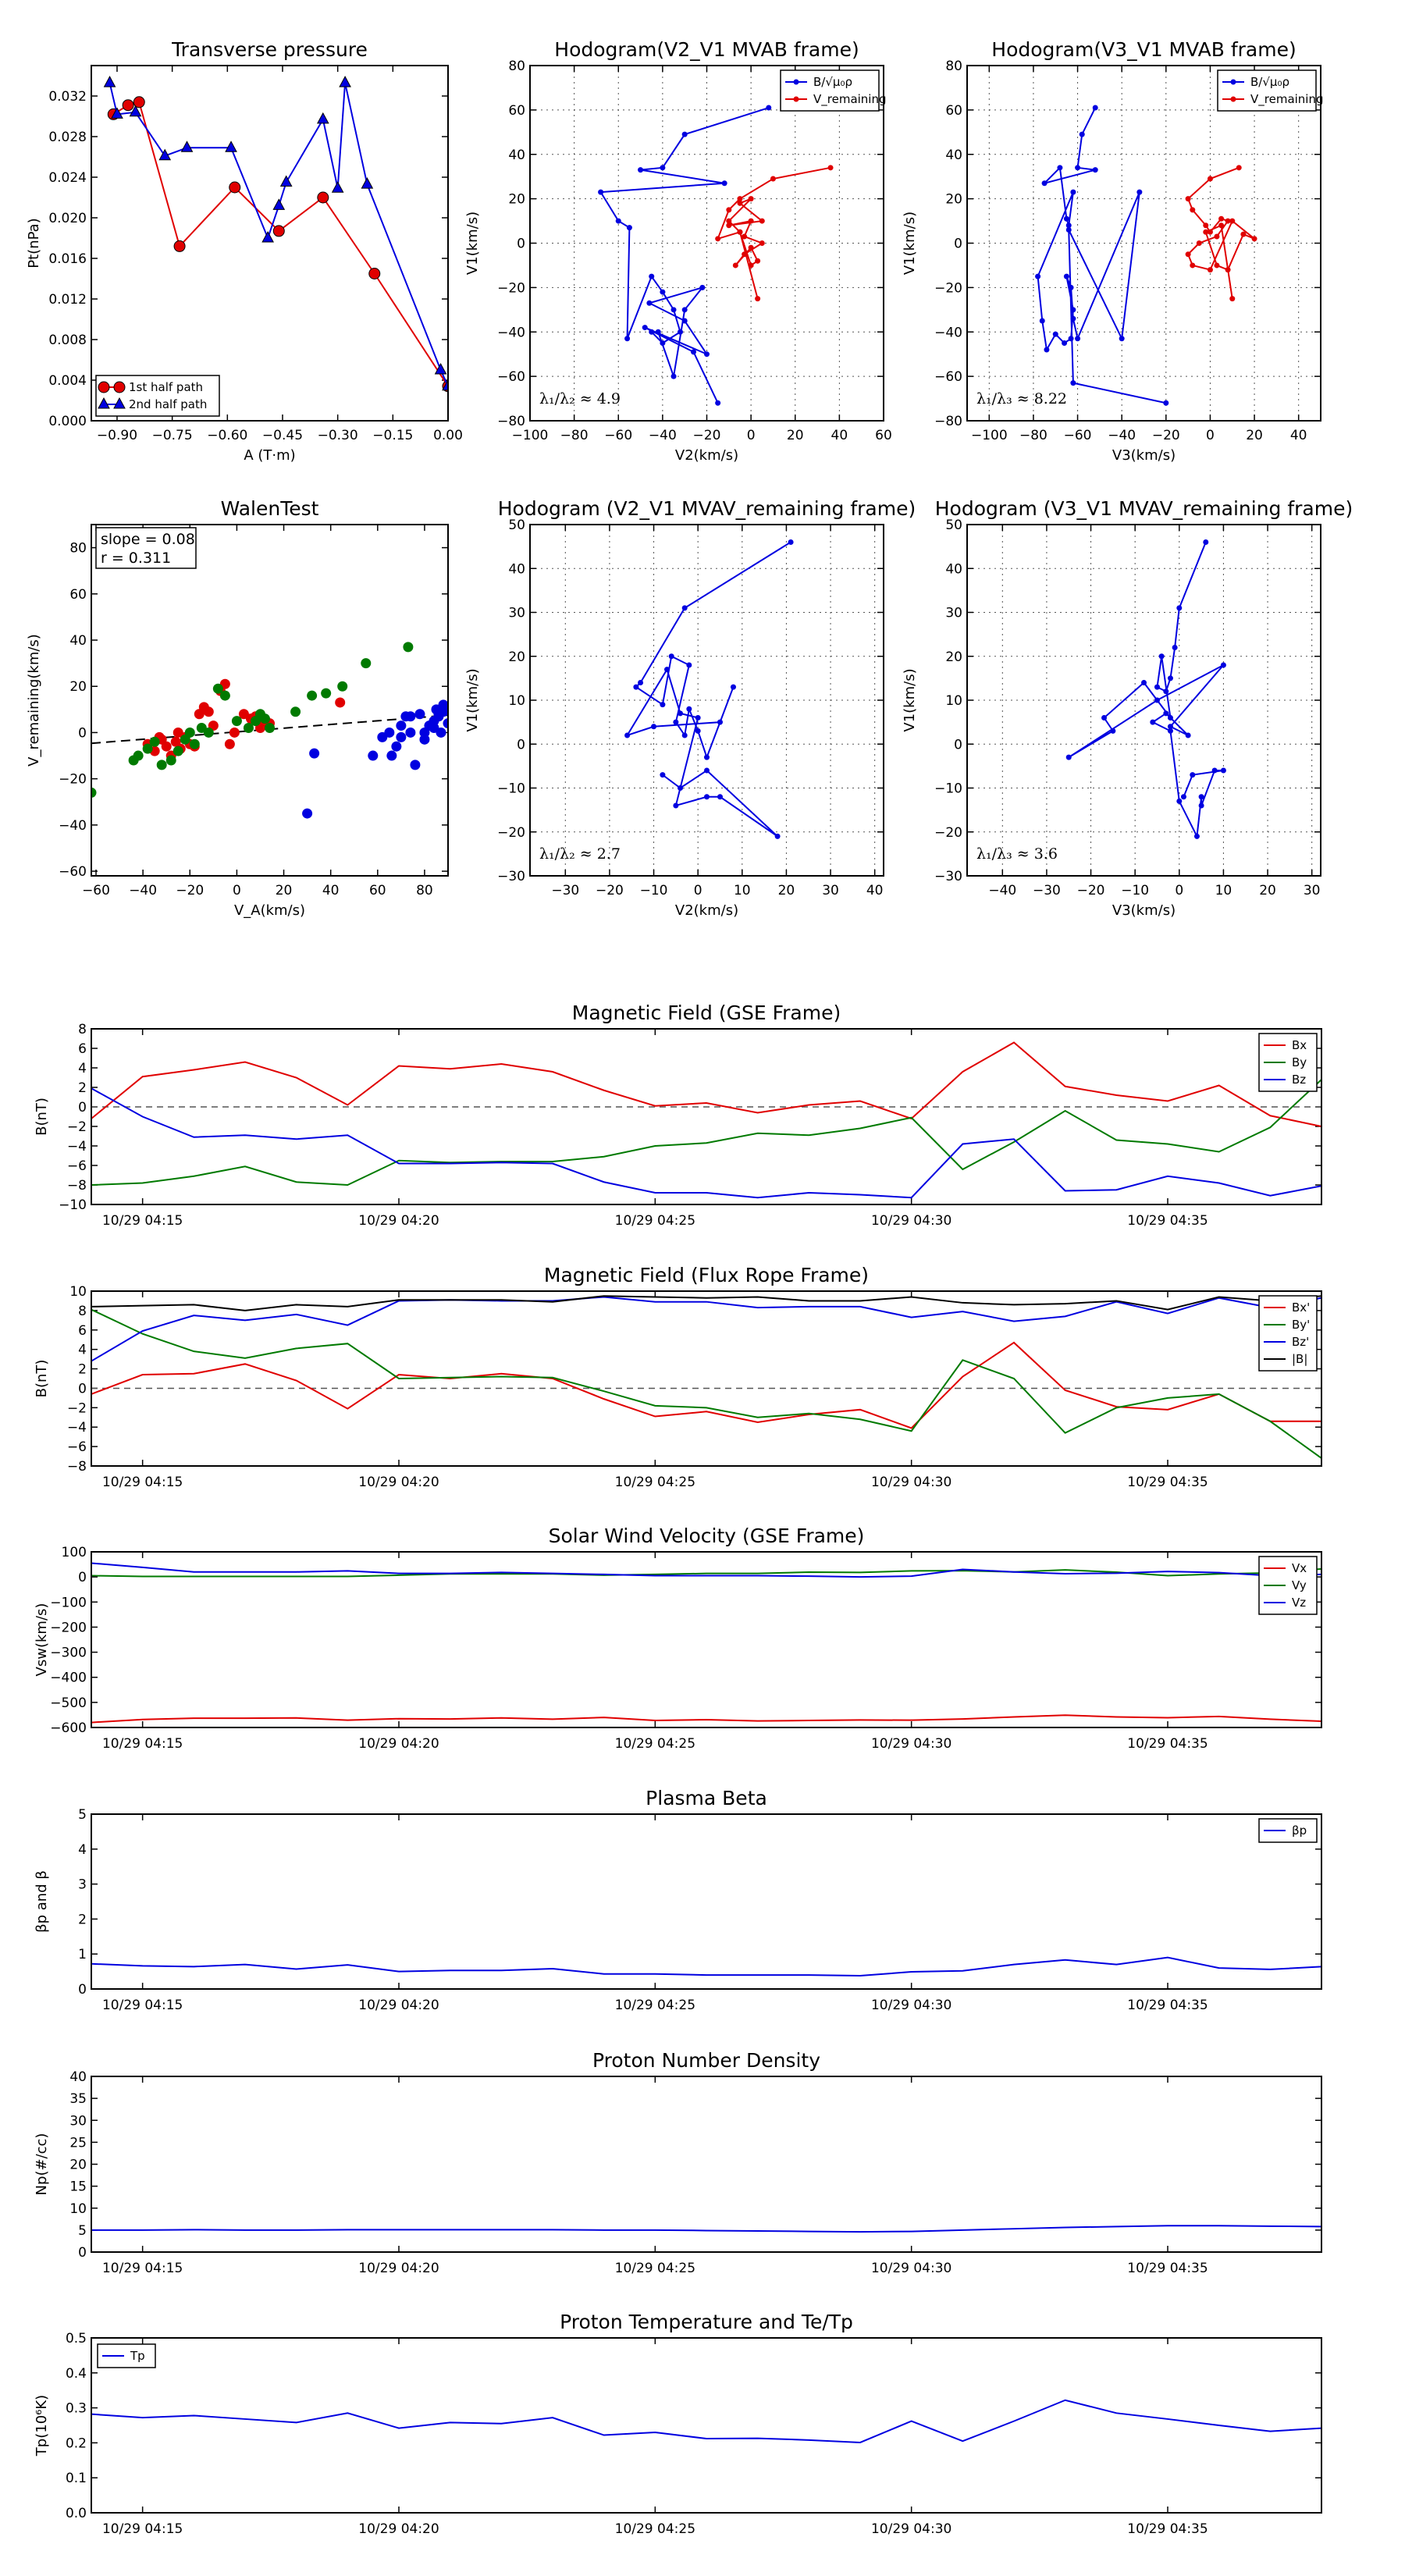 This screenshot has width=1405, height=2576. What do you see at coordinates (839, 435) in the screenshot?
I see `x-tick-label: 40` at bounding box center [839, 435].